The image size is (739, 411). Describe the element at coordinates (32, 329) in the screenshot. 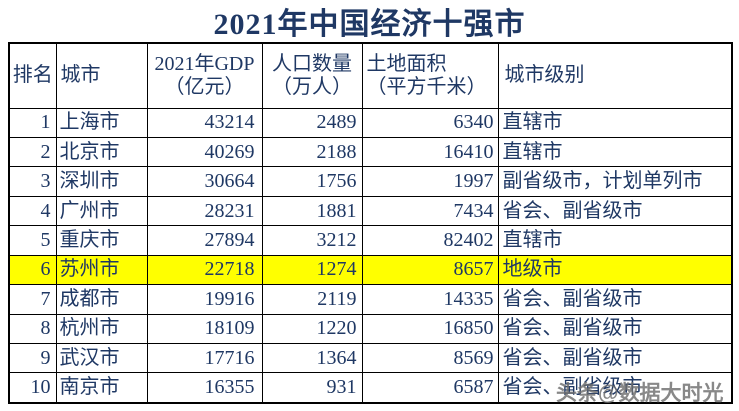

I see `cell-rank: 8` at that location.